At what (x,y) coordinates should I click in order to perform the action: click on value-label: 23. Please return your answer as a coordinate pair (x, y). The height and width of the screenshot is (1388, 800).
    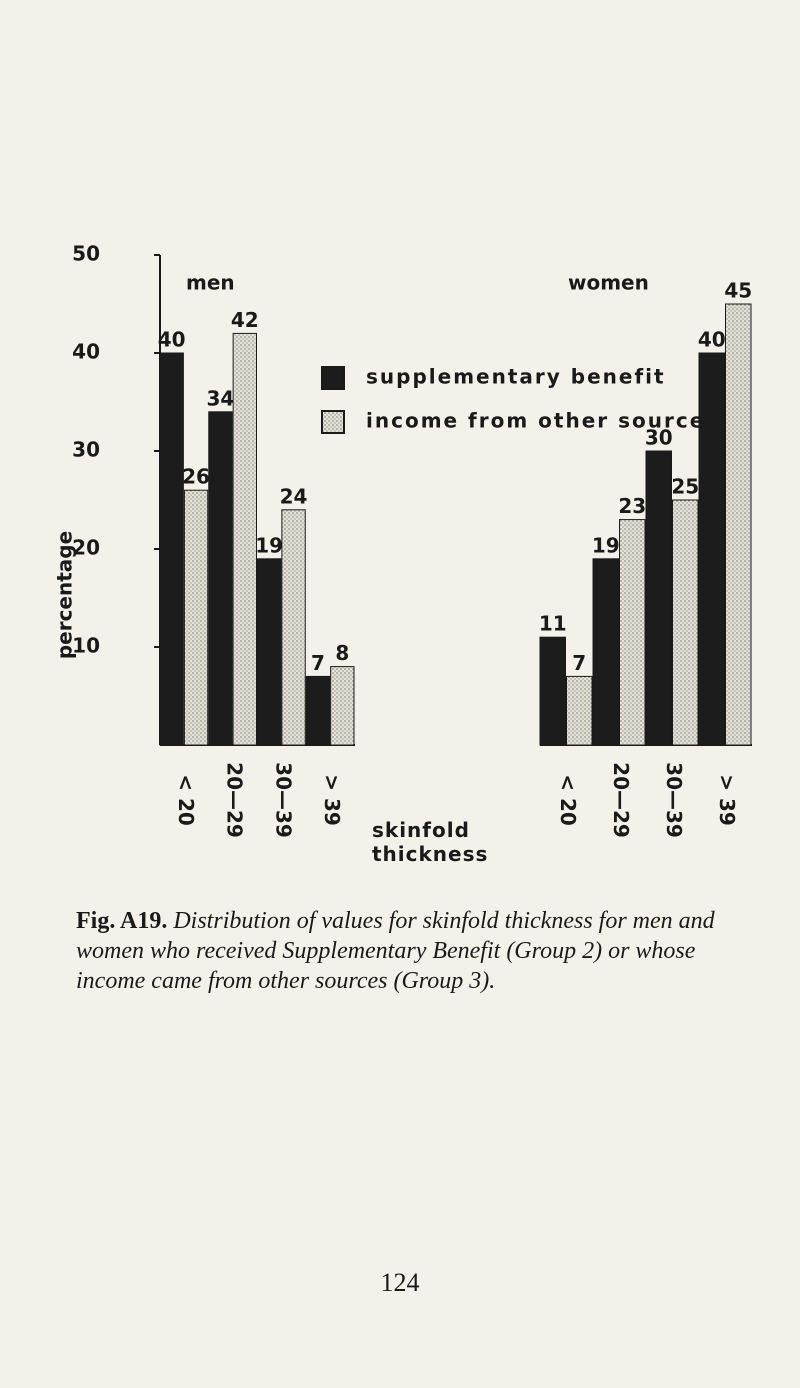
    Looking at the image, I should click on (632, 506).